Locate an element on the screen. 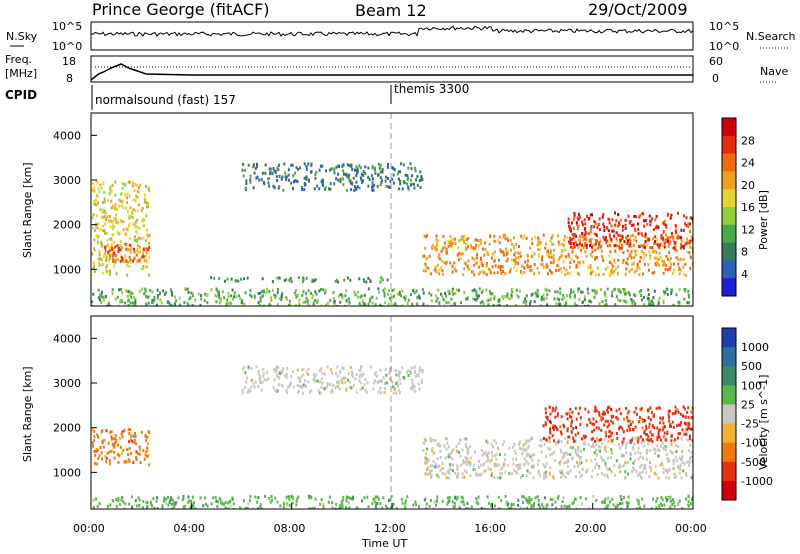 The height and width of the screenshot is (554, 800). y-tick-label: 2000 is located at coordinates (67, 225).